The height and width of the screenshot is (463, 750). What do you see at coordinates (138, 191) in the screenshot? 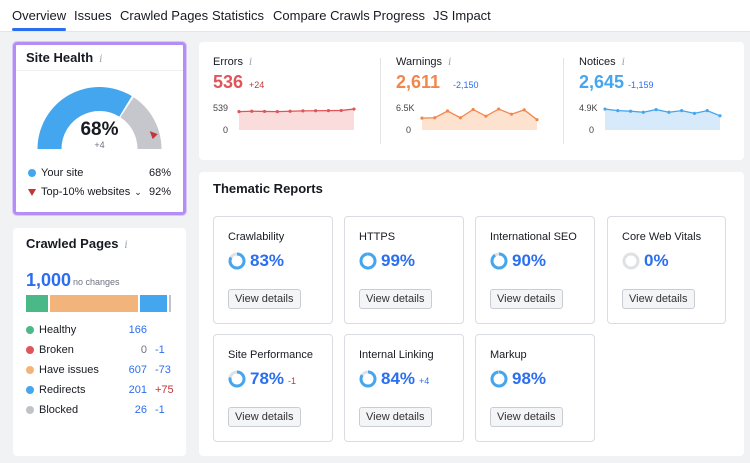
I see `chevron-down-icon: ⌄` at bounding box center [138, 191].